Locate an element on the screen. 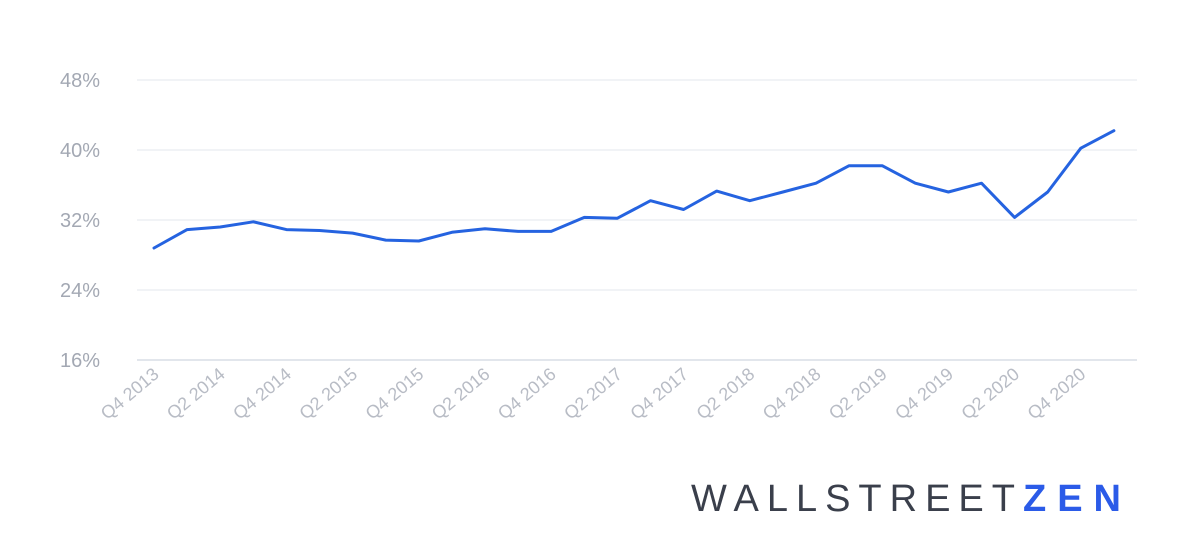 Image resolution: width=1200 pixels, height=560 pixels. x-tick-label: Q4 2015 is located at coordinates (395, 394).